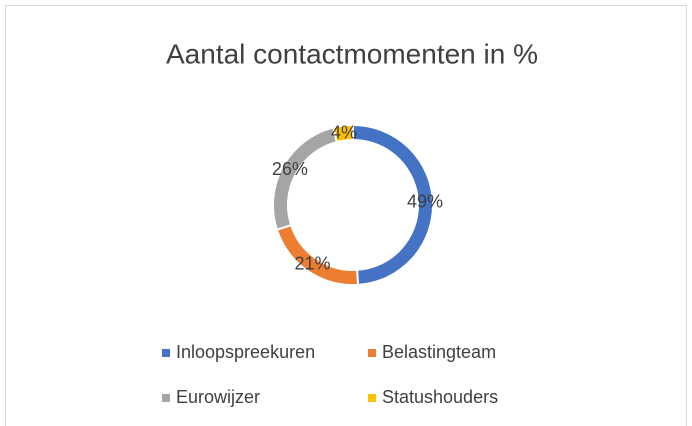  I want to click on chart-title: Aantal contactmomenten in %, so click(352, 53).